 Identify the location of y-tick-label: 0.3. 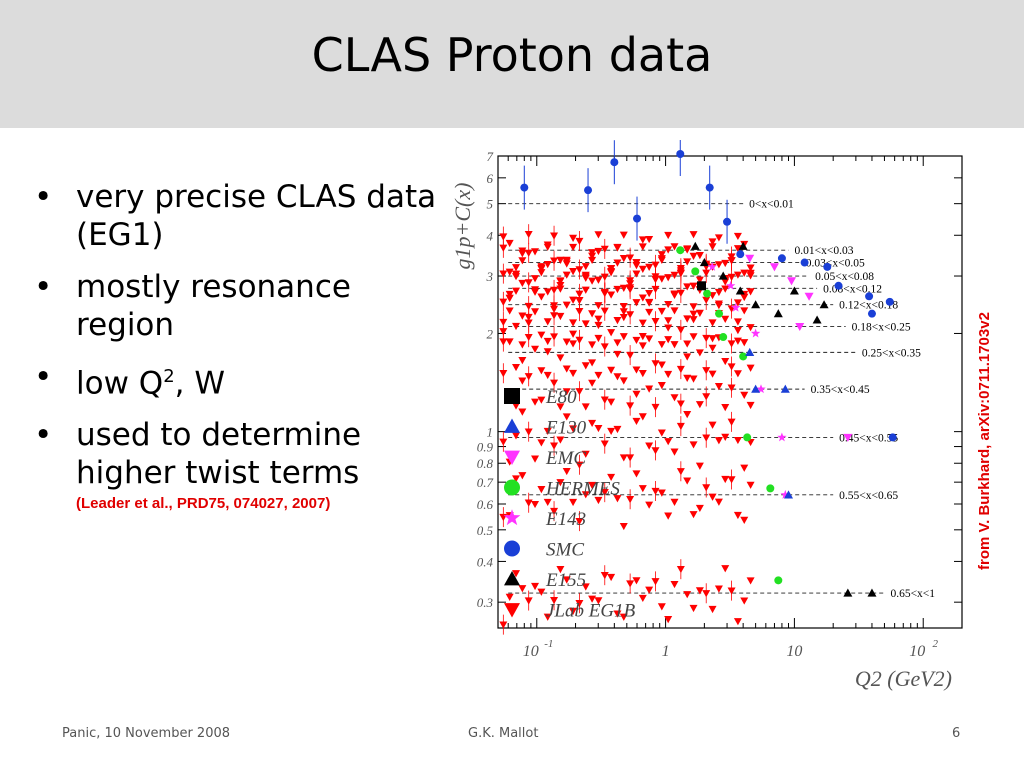
(485, 602).